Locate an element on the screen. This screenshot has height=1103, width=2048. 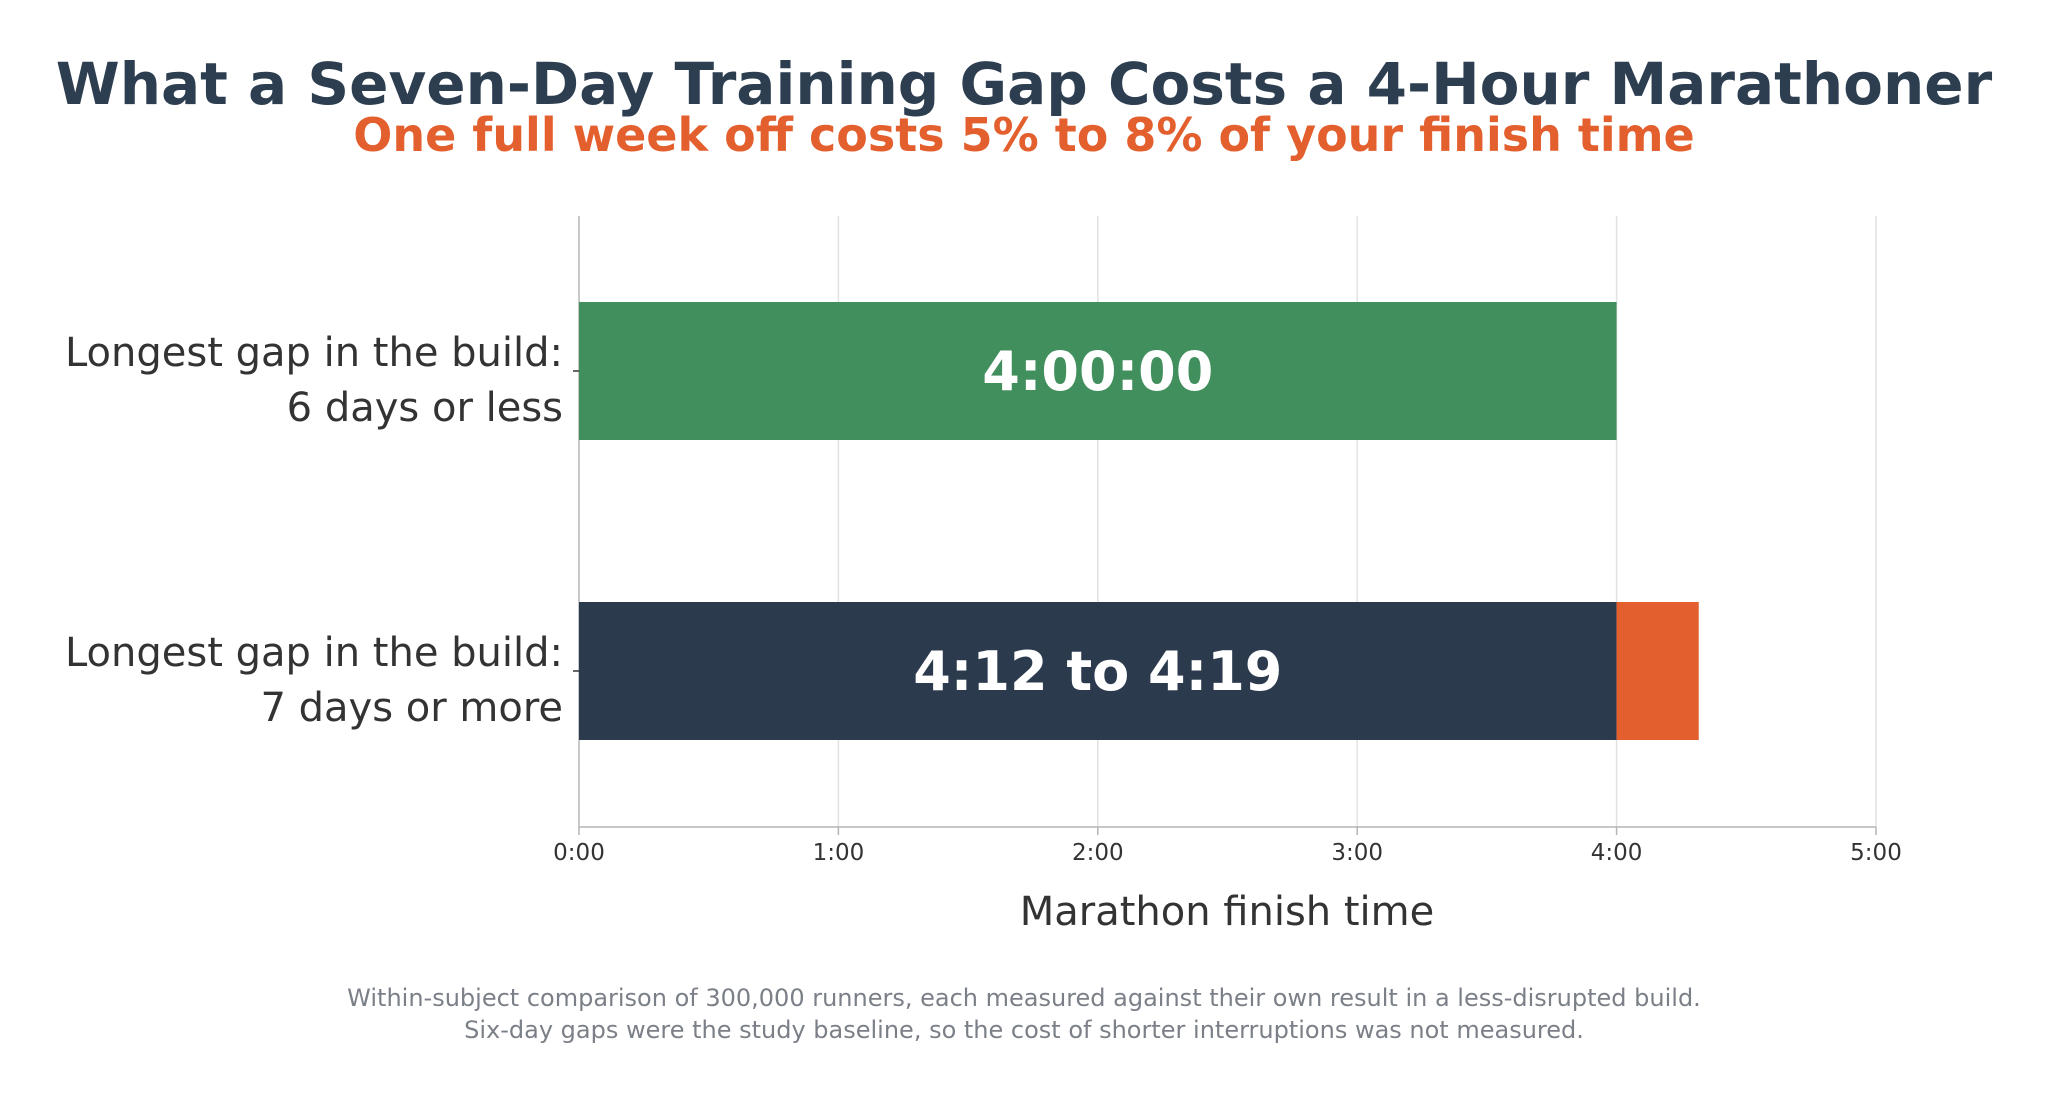
bar-data-label: 4:12 to 4:19 is located at coordinates (1097, 671).